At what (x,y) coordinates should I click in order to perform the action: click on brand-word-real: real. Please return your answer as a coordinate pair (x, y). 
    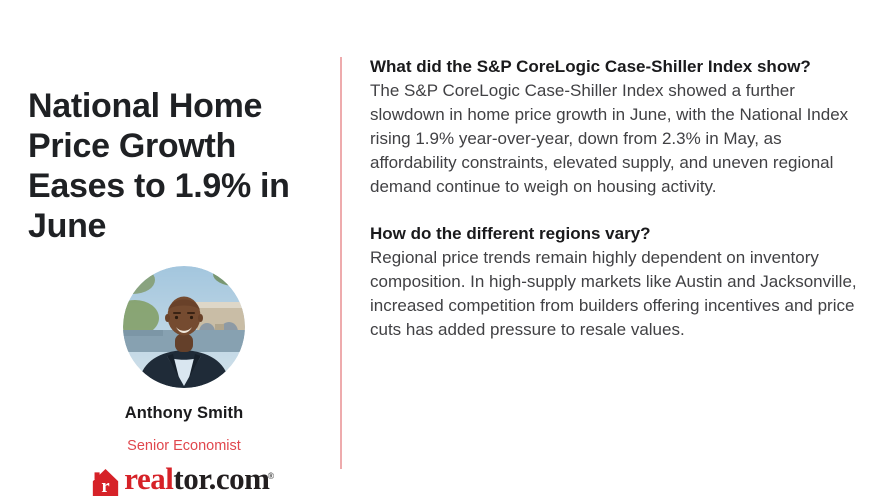
    Looking at the image, I should click on (149, 478).